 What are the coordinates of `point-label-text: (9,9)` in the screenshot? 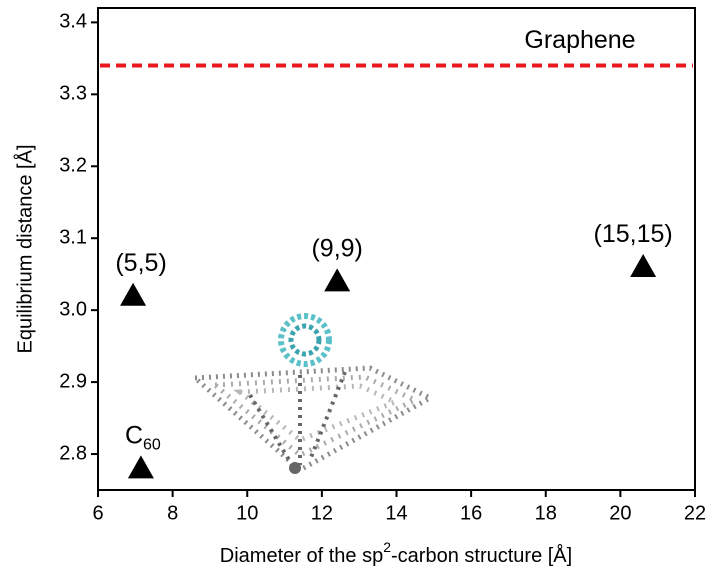 It's located at (336, 248).